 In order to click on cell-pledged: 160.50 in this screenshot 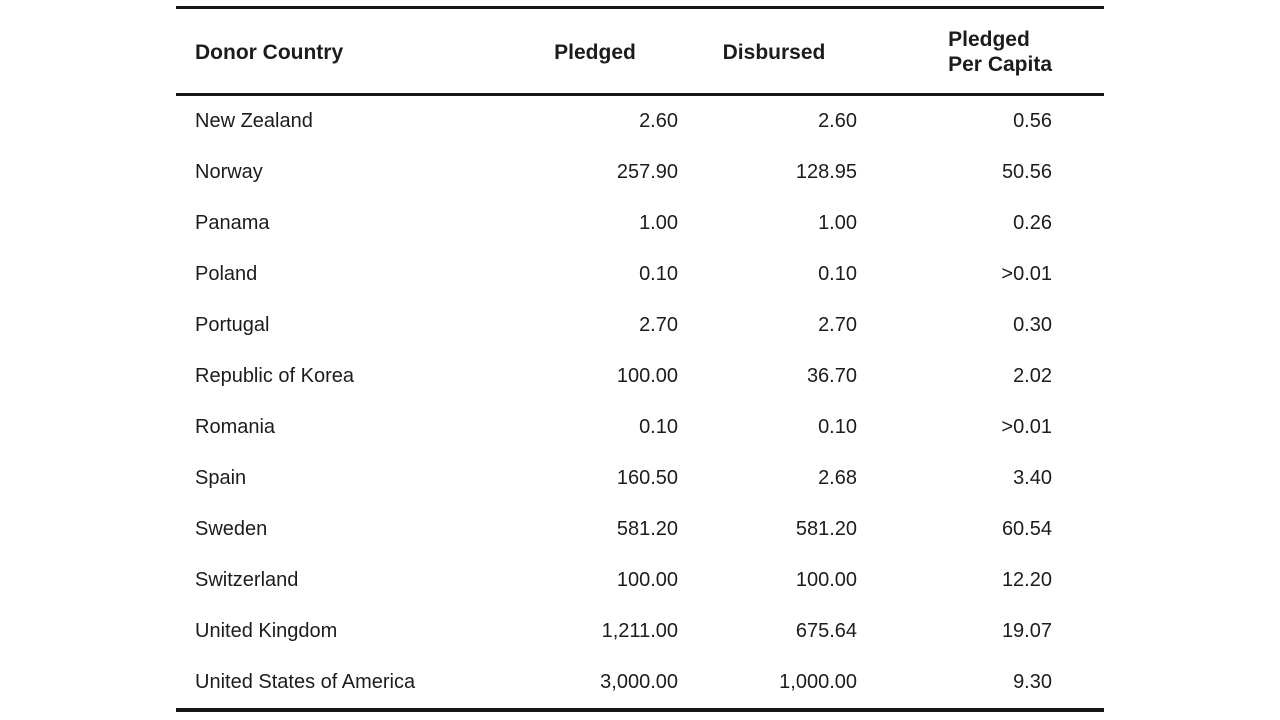, I will do `click(647, 478)`.